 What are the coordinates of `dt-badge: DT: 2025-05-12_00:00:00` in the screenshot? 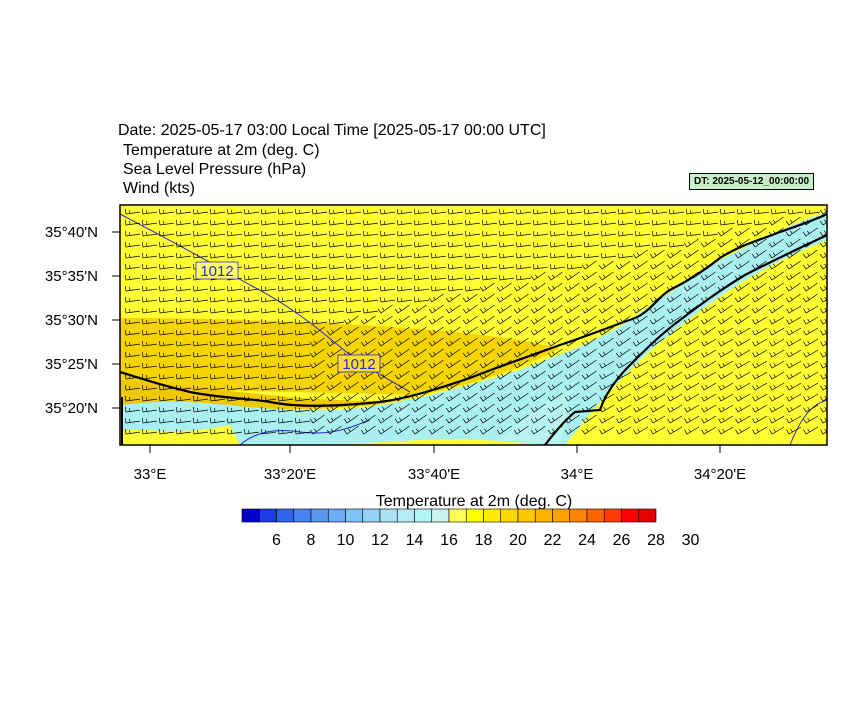 It's located at (752, 181).